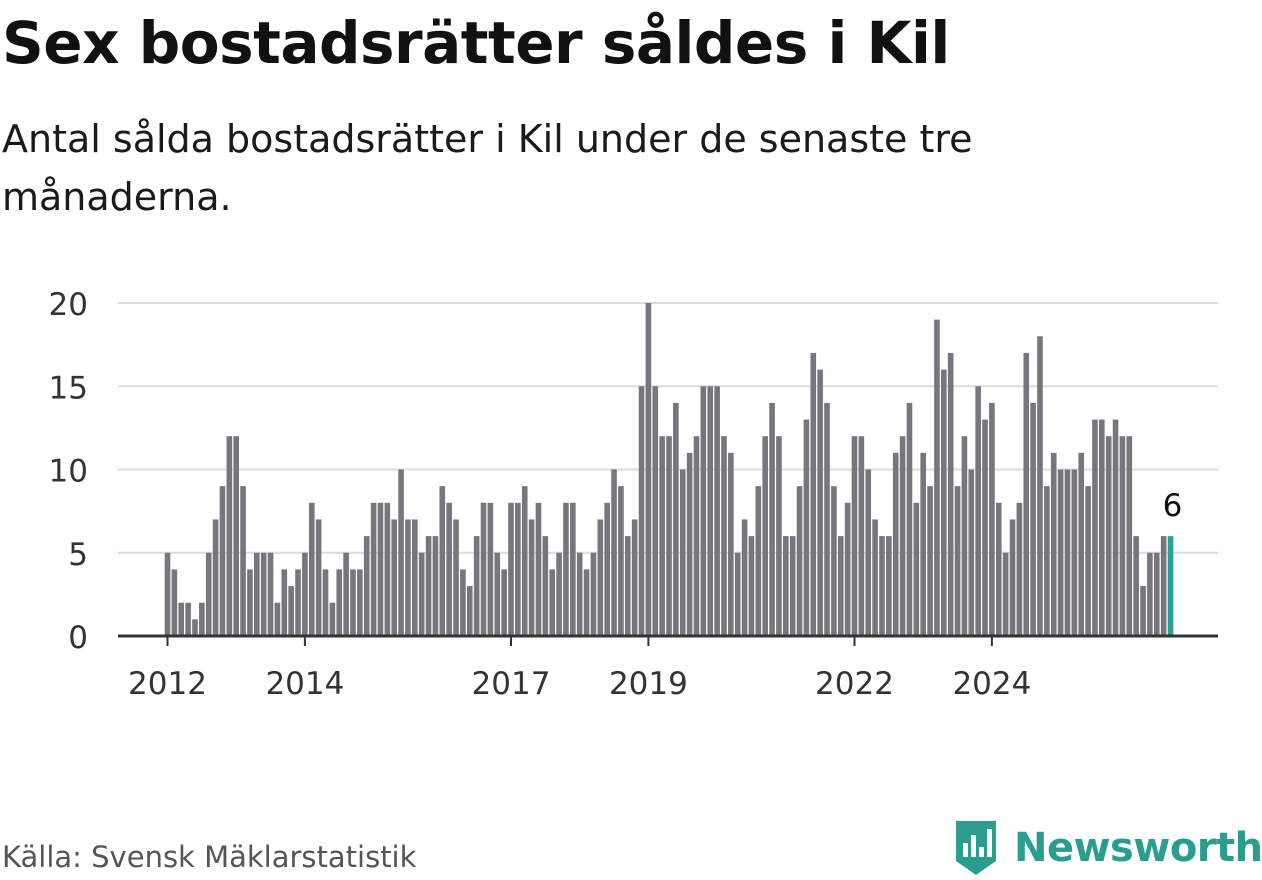  What do you see at coordinates (511, 684) in the screenshot?
I see `x-tick-label: 2017` at bounding box center [511, 684].